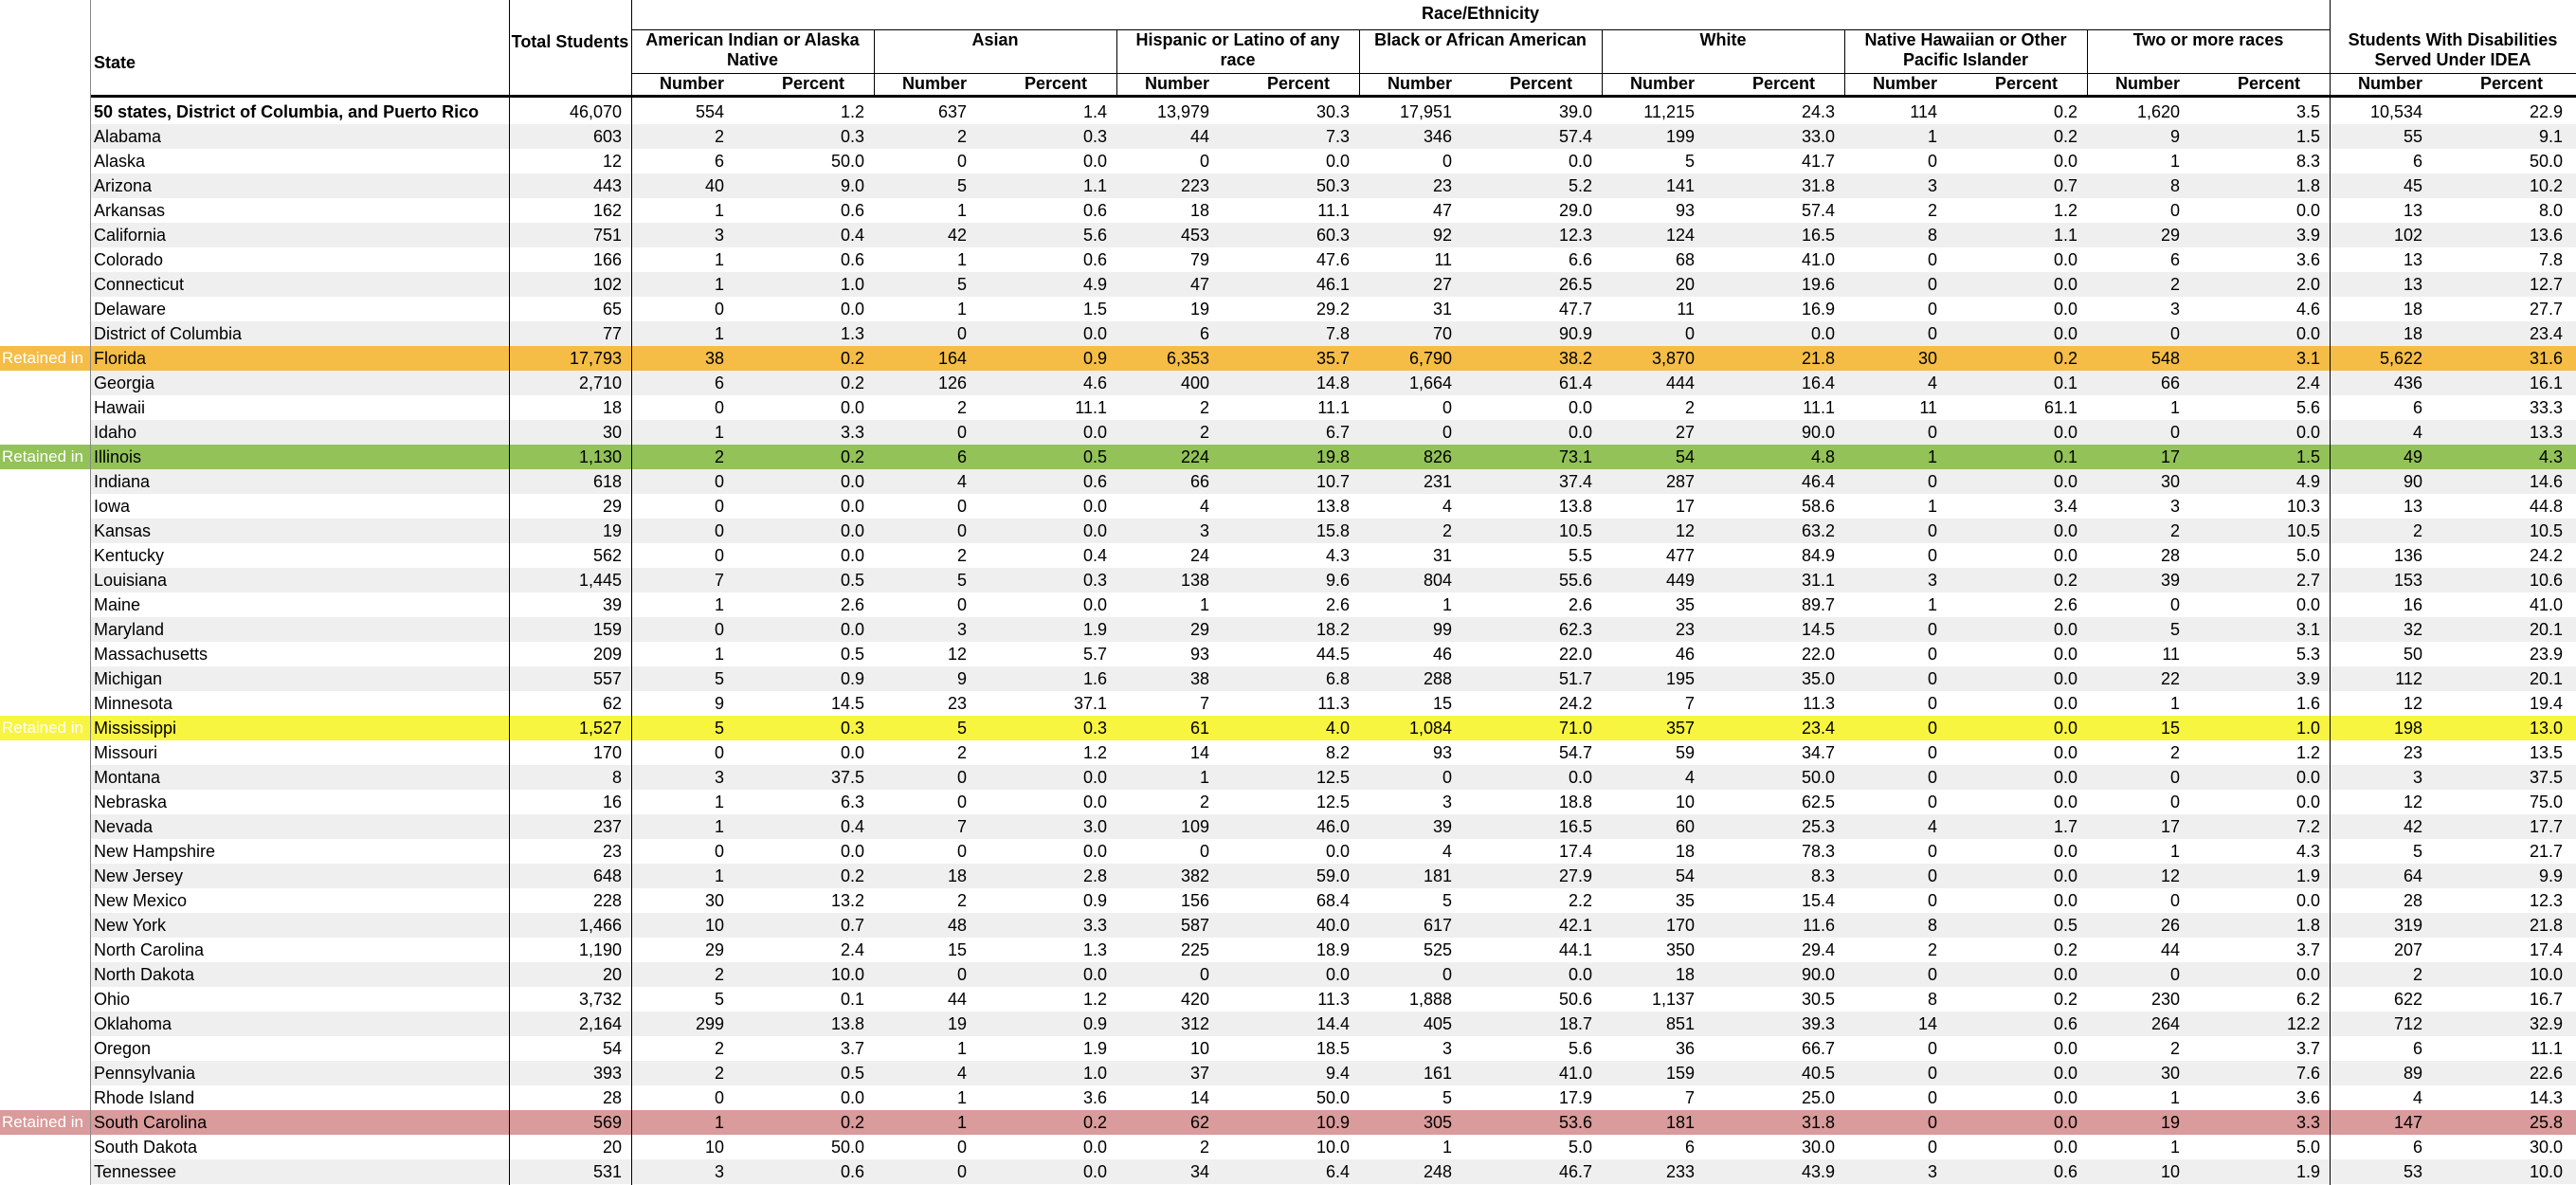  I want to click on percent-cell: 3.5, so click(2307, 111).